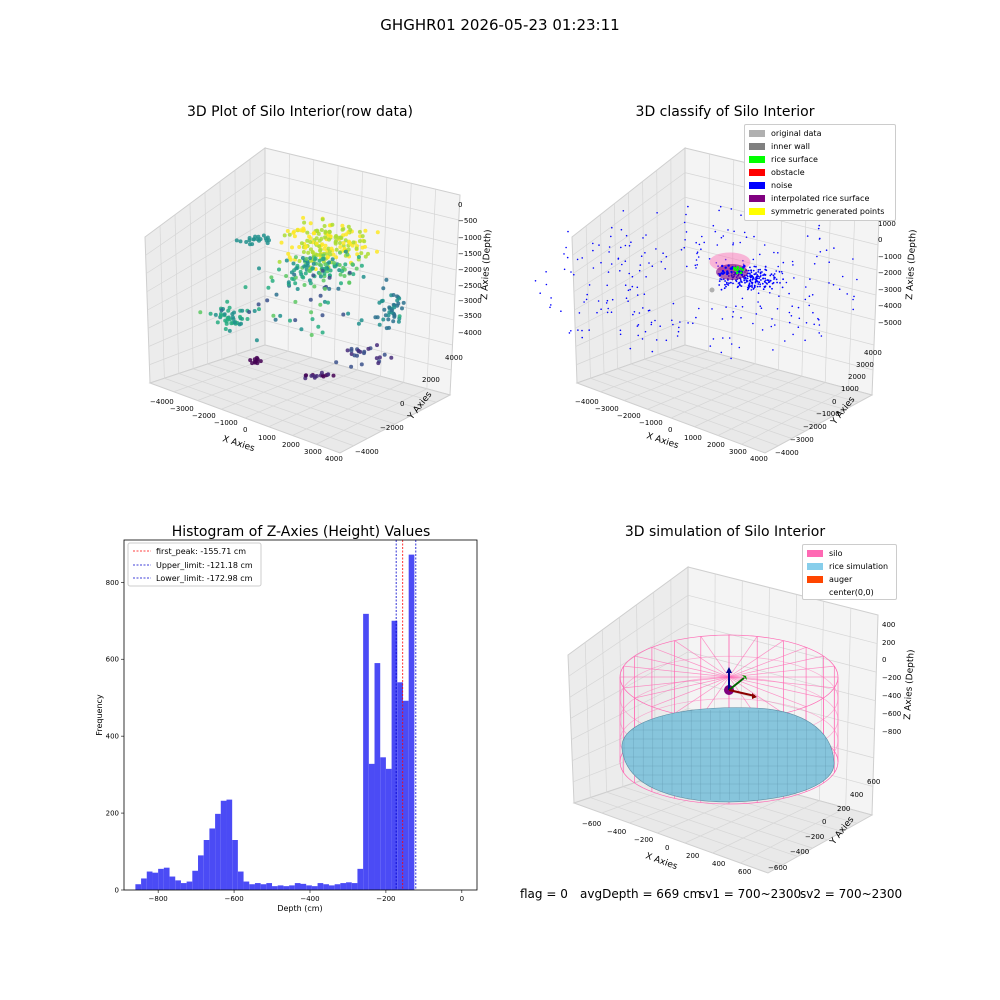 This screenshot has height=1000, width=1000. What do you see at coordinates (910, 684) in the screenshot?
I see `p4-zlabel: Z Axies (Depth)` at bounding box center [910, 684].